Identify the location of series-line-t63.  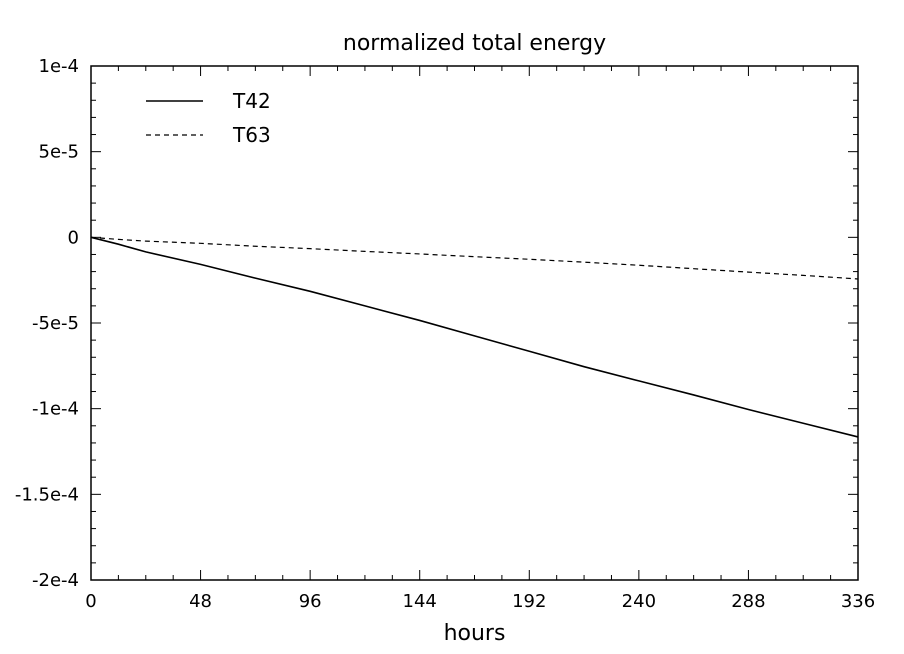
(474, 258).